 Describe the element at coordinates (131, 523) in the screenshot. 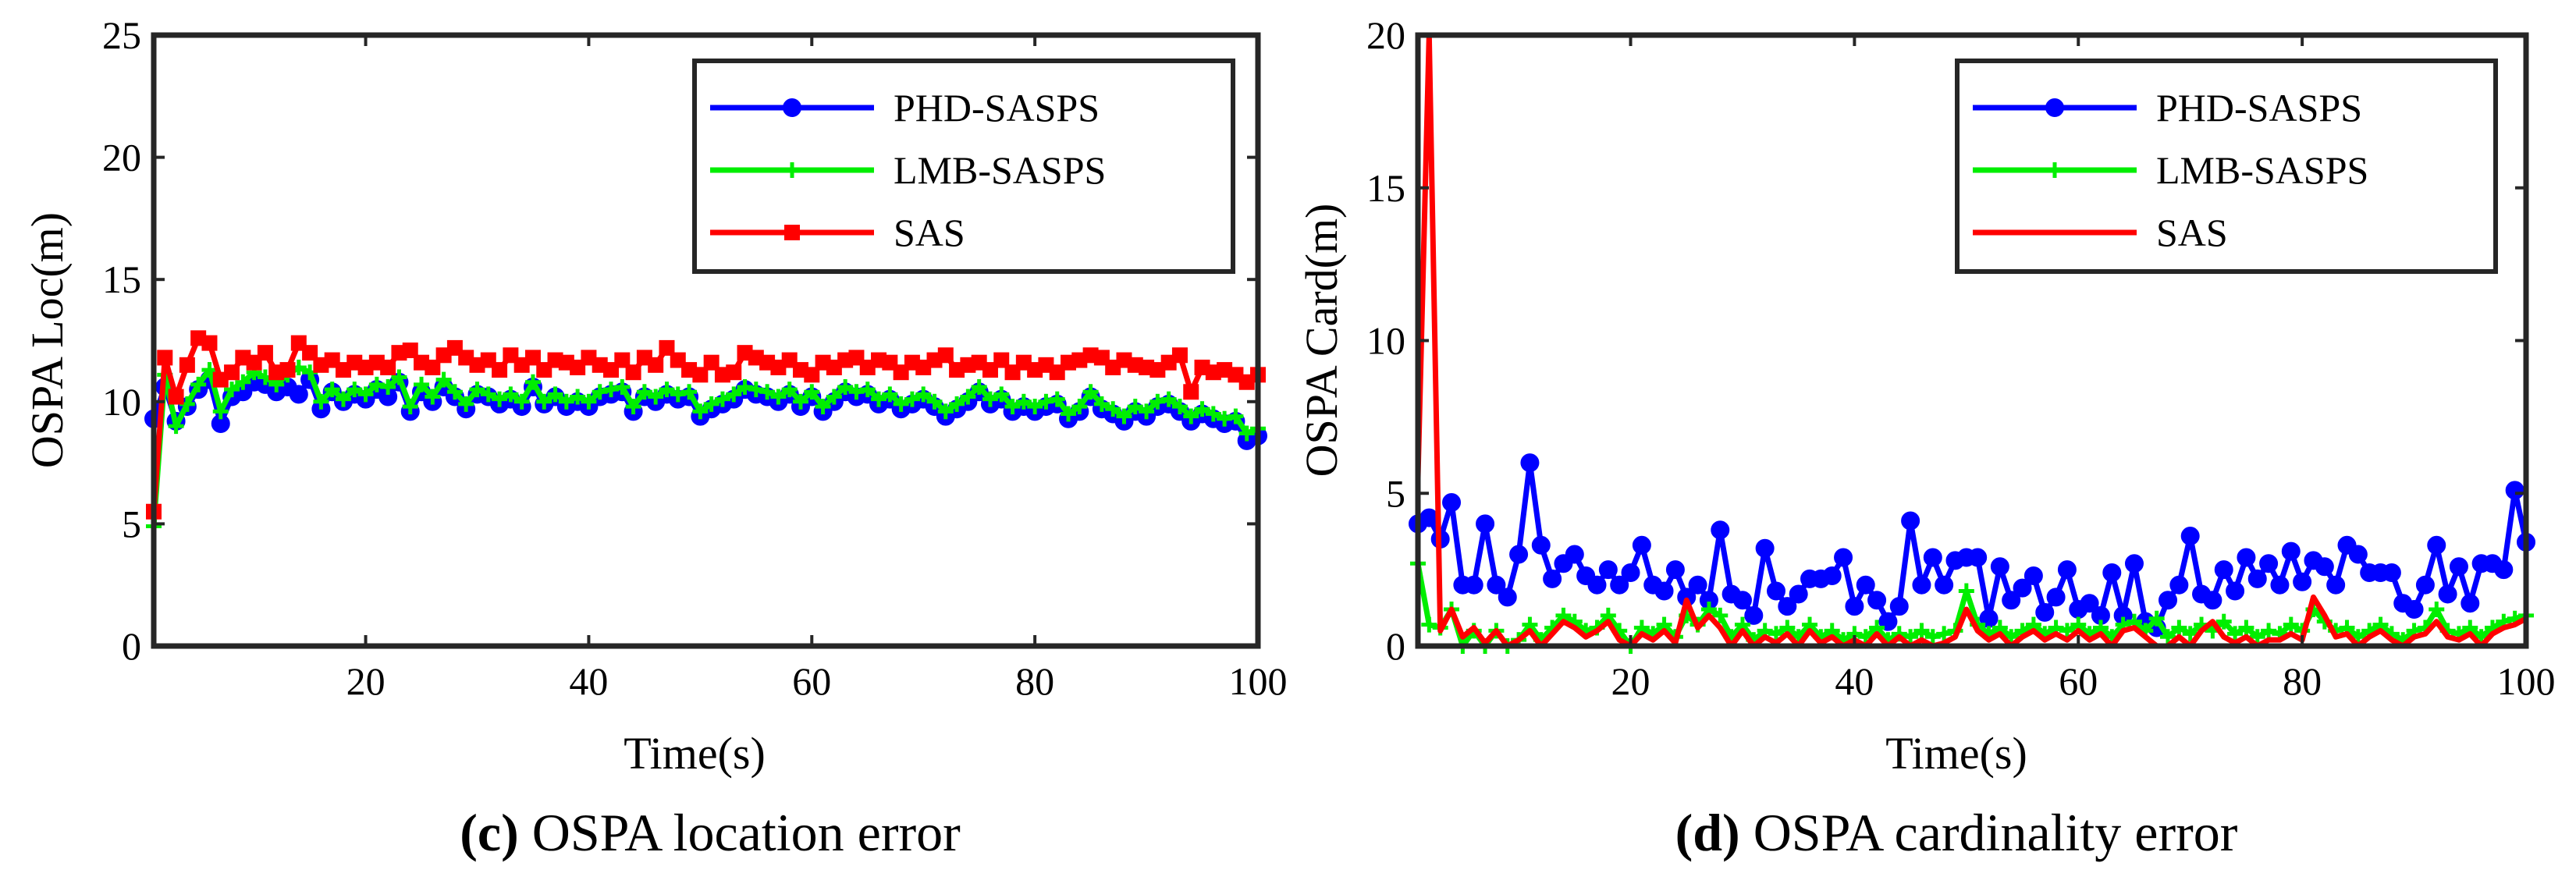

I see `panel-c-ytick-label-1: 5` at that location.